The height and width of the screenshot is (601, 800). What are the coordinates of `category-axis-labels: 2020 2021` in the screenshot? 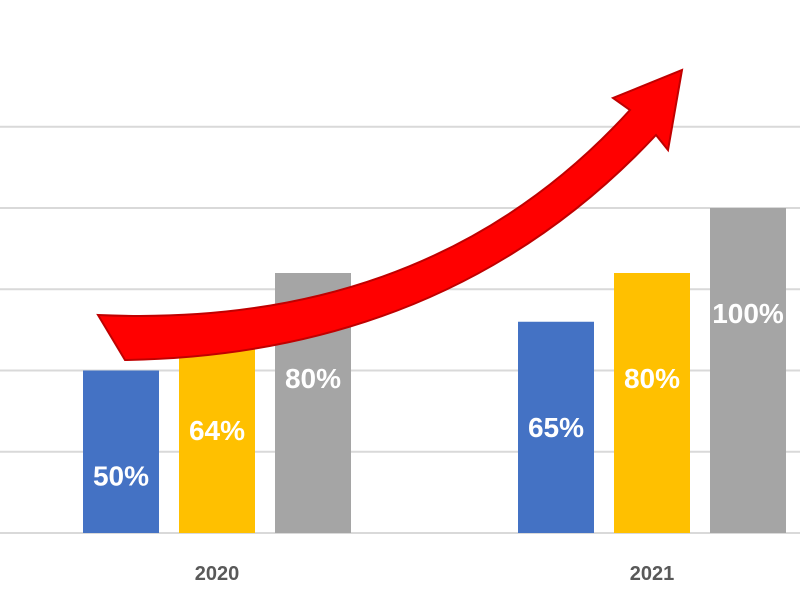 It's located at (435, 574).